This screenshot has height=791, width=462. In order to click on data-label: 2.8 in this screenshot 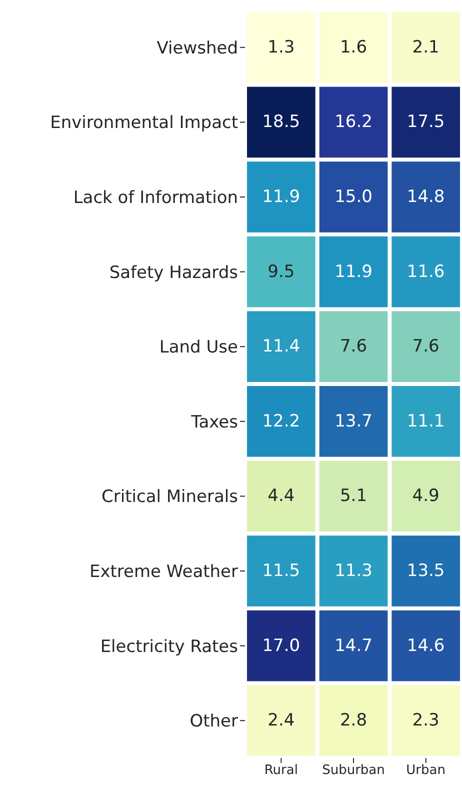, I will do `click(354, 720)`.